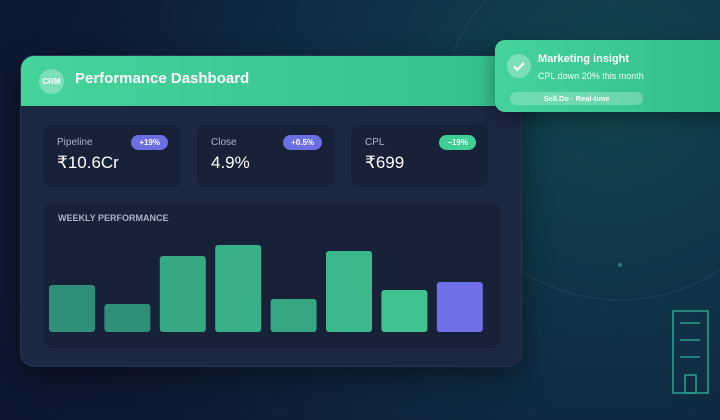 This screenshot has width=720, height=420. Describe the element at coordinates (690, 352) in the screenshot. I see `building-icon` at that location.